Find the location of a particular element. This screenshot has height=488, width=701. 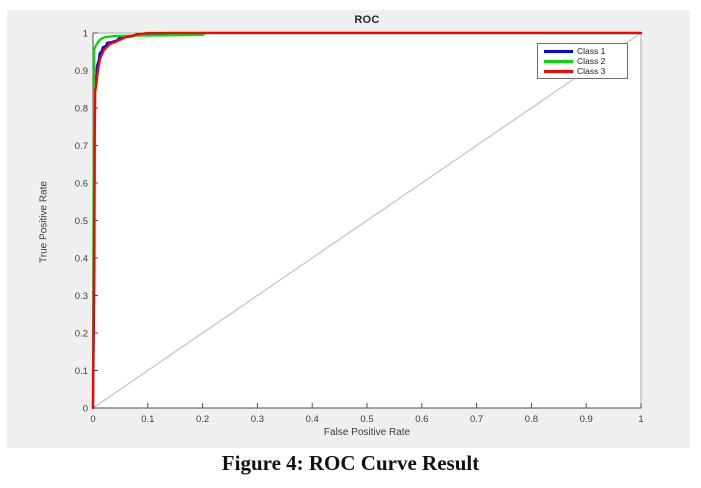

legend-label: Class 3 is located at coordinates (591, 71).